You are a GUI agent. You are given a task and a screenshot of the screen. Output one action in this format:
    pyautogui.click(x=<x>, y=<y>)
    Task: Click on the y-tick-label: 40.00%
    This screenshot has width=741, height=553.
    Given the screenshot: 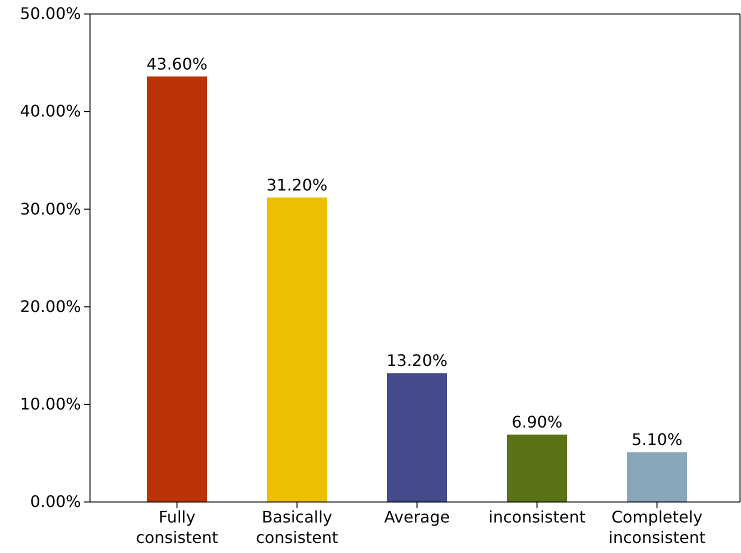 What is the action you would take?
    pyautogui.click(x=50, y=111)
    